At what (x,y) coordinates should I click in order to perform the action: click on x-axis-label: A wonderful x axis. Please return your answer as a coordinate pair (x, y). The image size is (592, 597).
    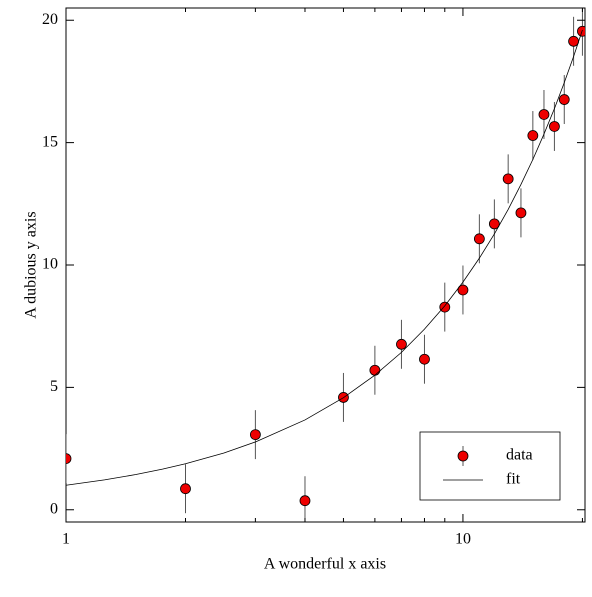
    Looking at the image, I should click on (325, 564).